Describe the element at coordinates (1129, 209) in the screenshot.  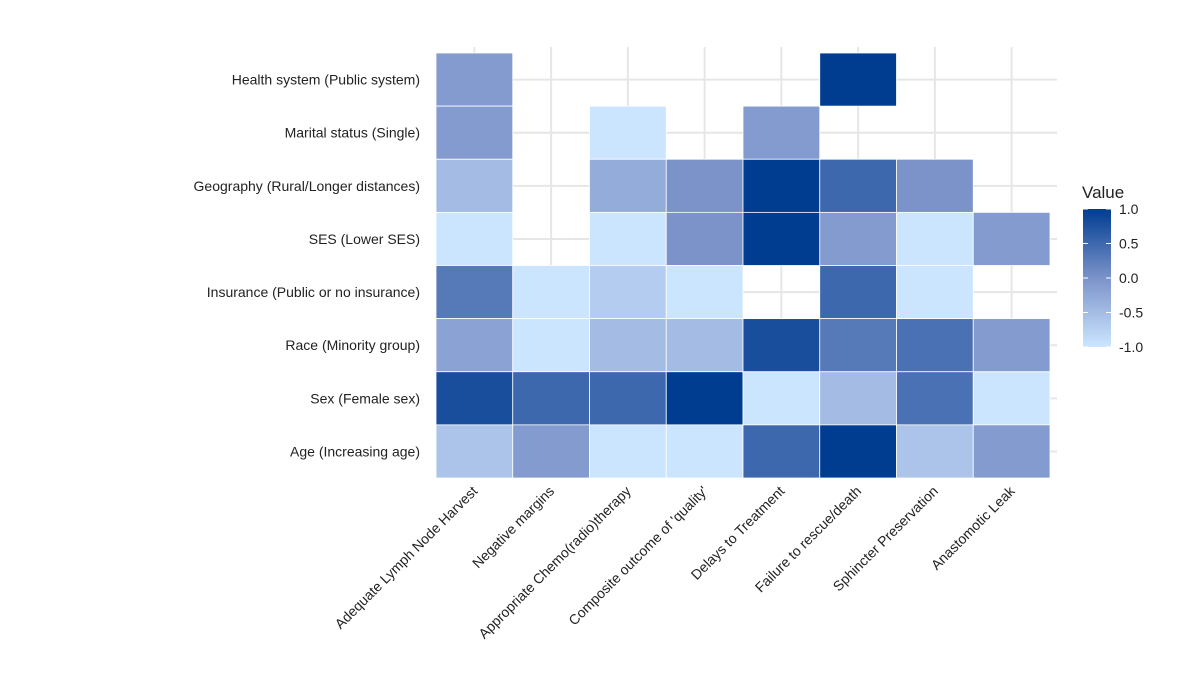
I see `legend-tick-label: 1.0` at that location.